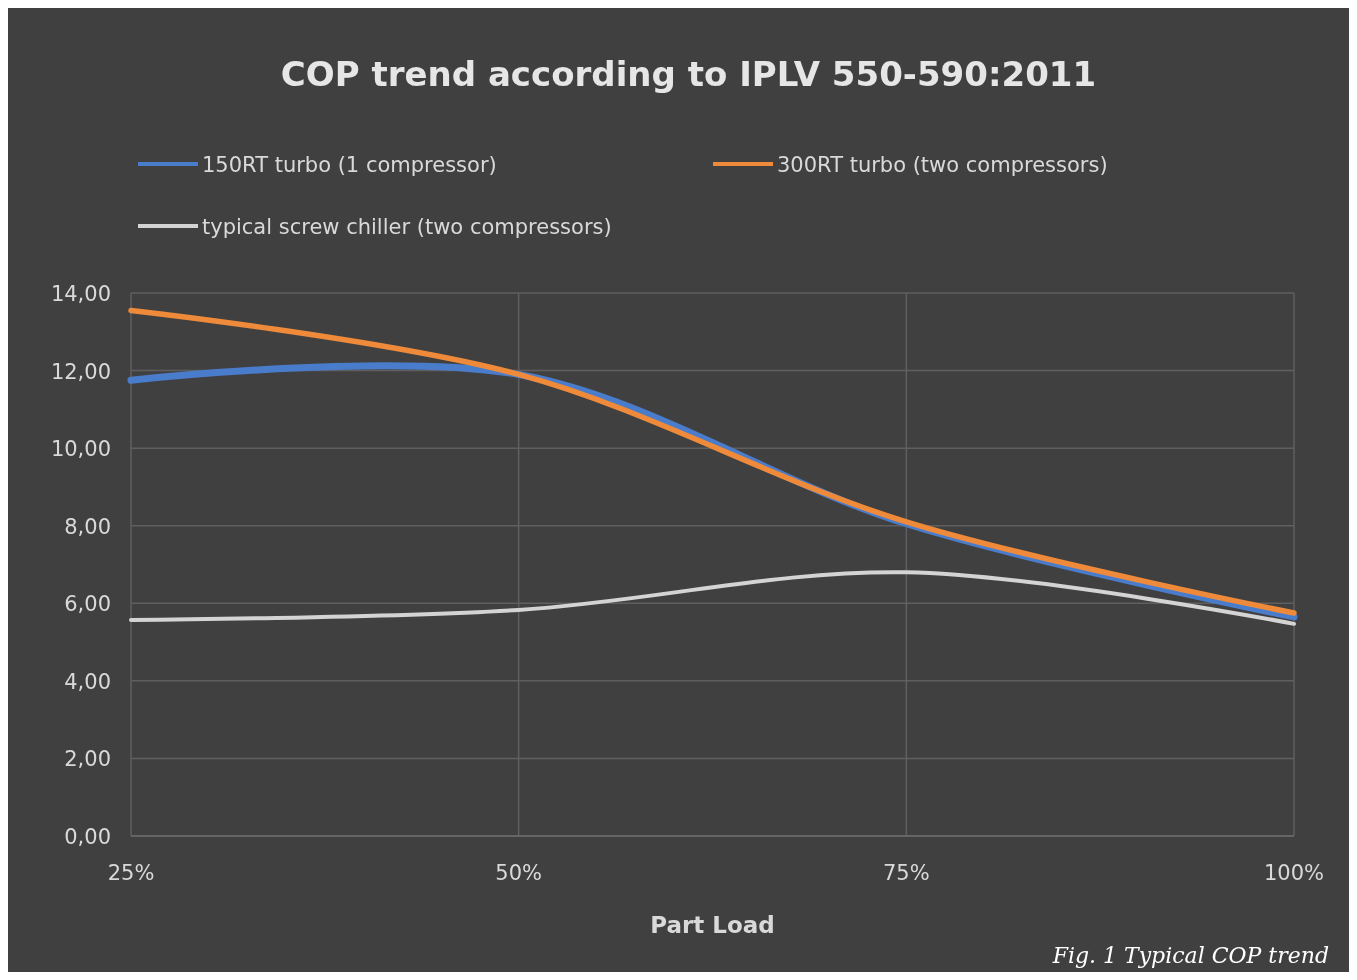  Describe the element at coordinates (1294, 873) in the screenshot. I see `x-tick-label: 100%` at that location.